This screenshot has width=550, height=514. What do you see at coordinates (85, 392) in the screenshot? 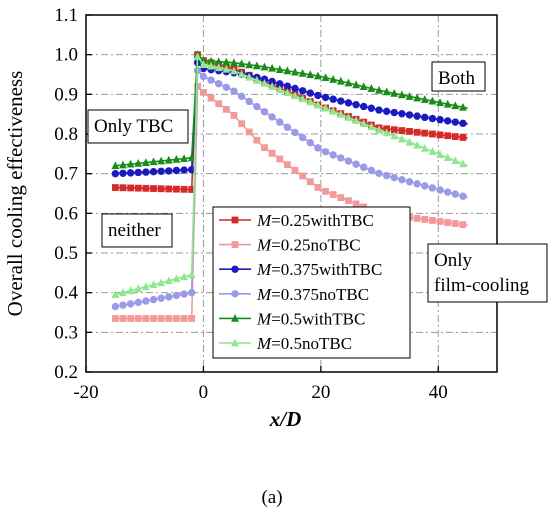
I see `x-tick-label: -20` at bounding box center [85, 392].